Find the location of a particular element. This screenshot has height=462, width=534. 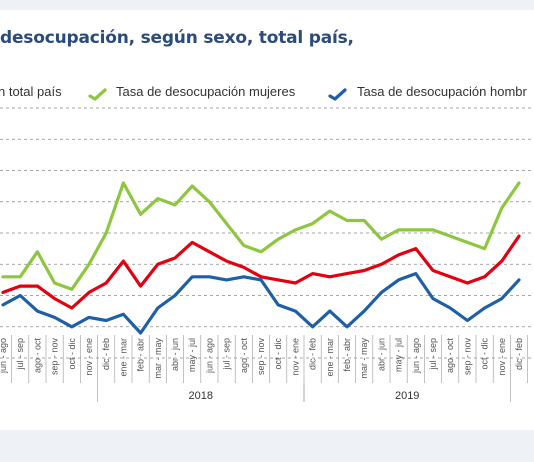

top-band is located at coordinates (267, 5).